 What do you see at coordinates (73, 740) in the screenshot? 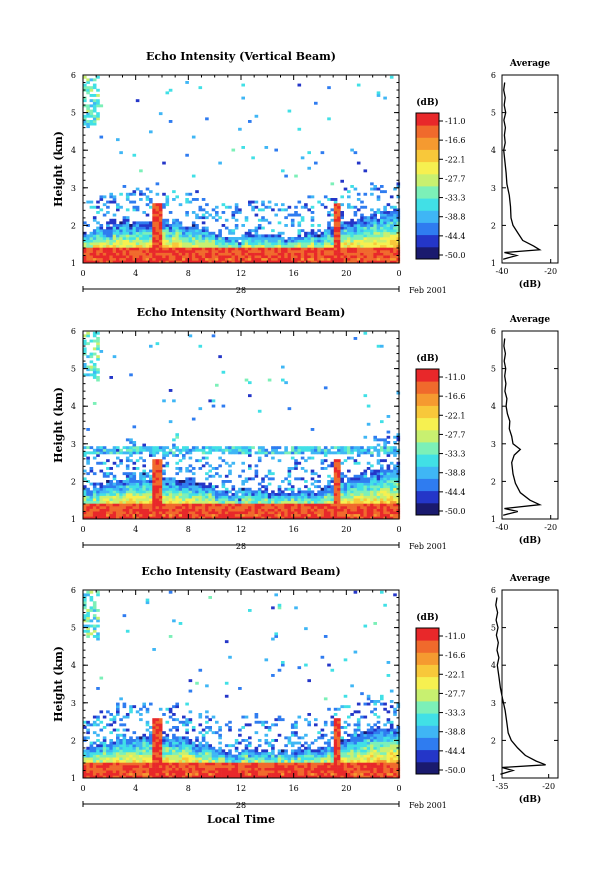
I see `y-tick-label: 2` at bounding box center [73, 740].